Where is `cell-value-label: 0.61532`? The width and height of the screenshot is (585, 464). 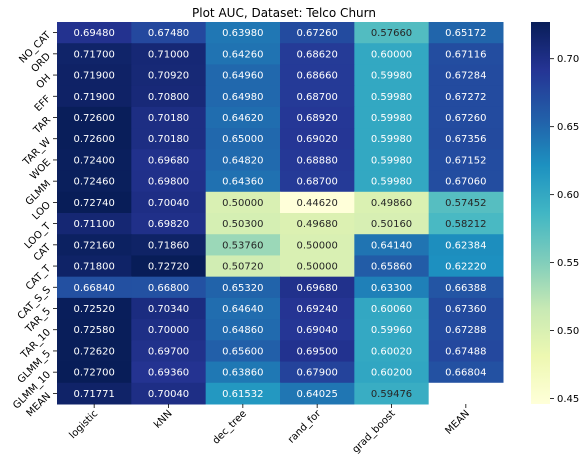
cell-value-label: 0.61532 is located at coordinates (242, 394).